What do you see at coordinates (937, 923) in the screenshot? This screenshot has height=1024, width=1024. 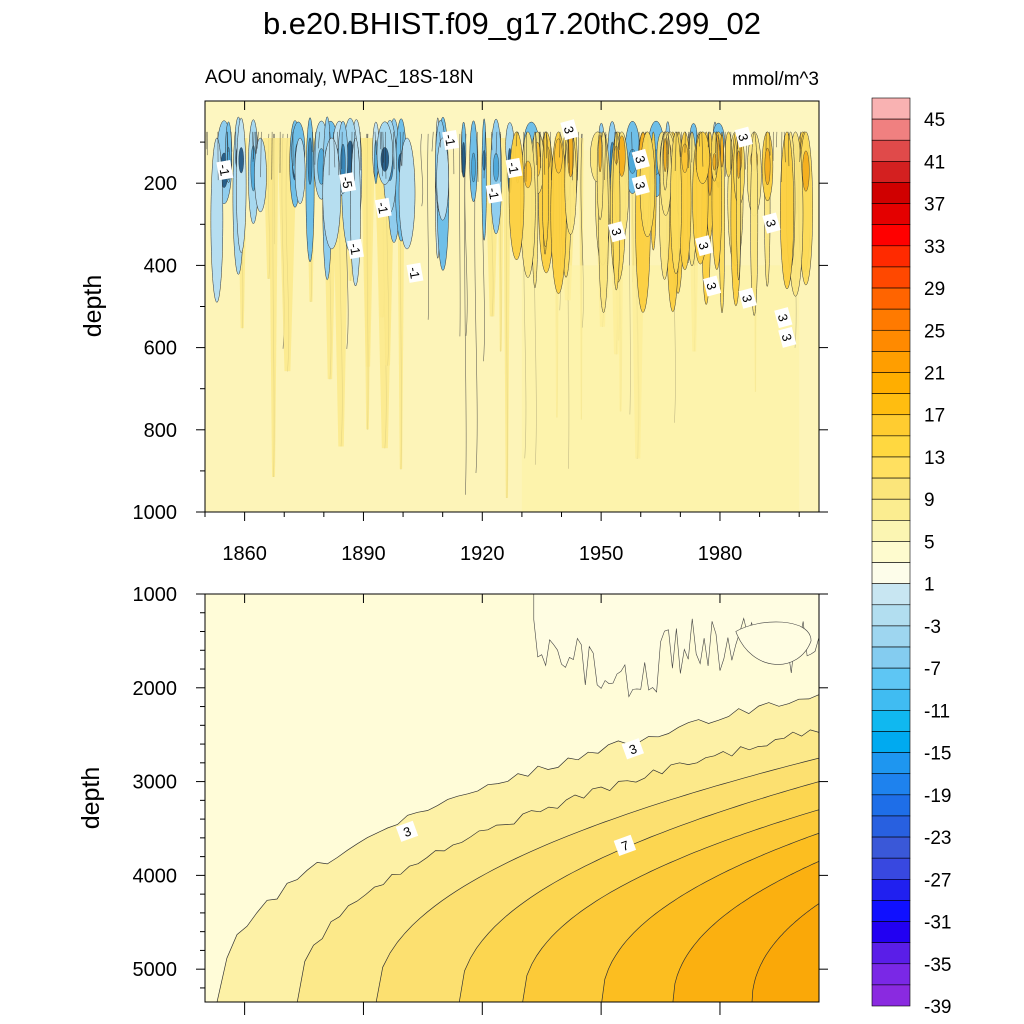 I see `colorbar-label: -31` at bounding box center [937, 923].